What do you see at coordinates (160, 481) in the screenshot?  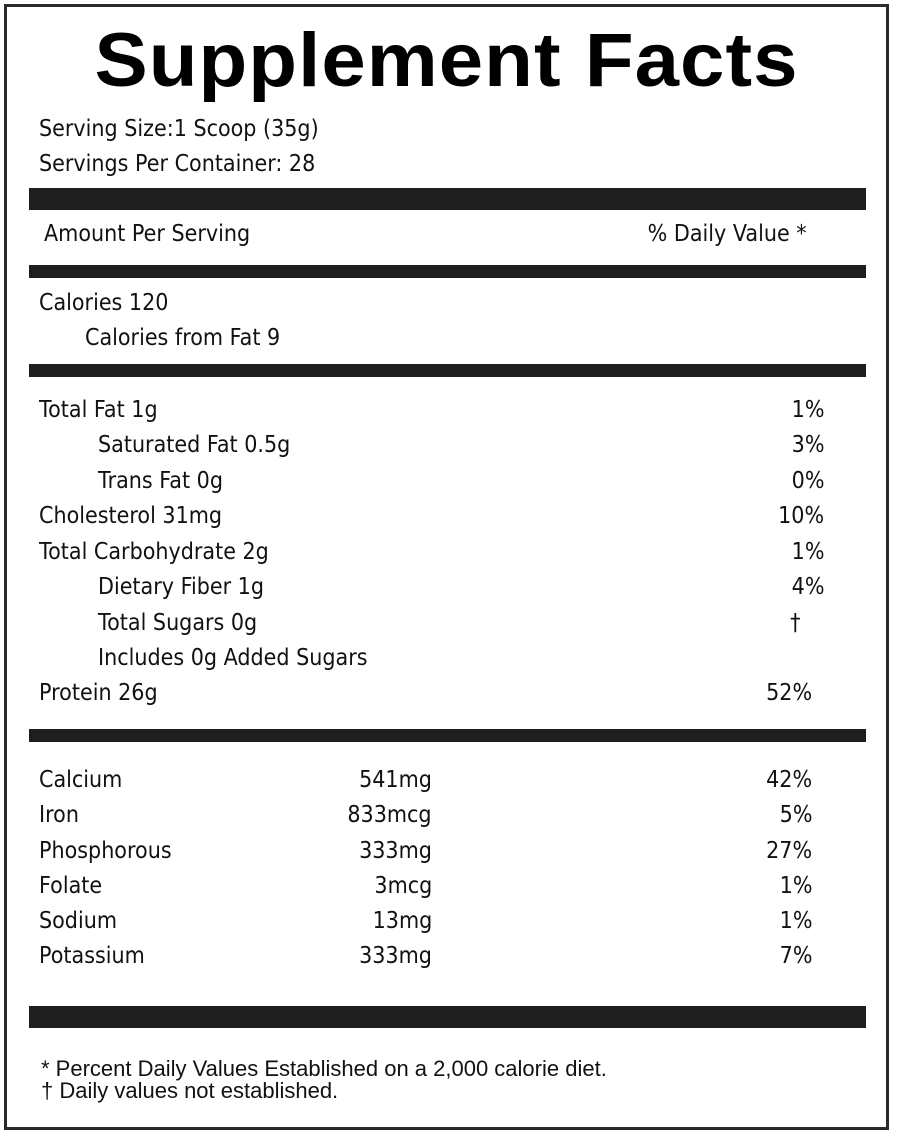 I see `nutrient-trans-fat: Trans Fat 0g` at bounding box center [160, 481].